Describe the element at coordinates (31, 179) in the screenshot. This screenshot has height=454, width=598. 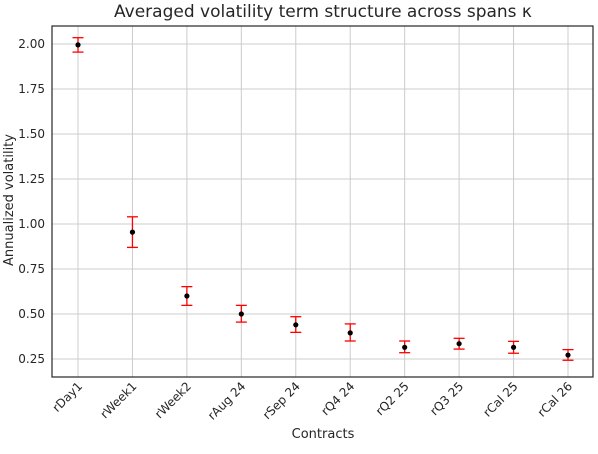
I see `y-tick-label: 1.25` at that location.